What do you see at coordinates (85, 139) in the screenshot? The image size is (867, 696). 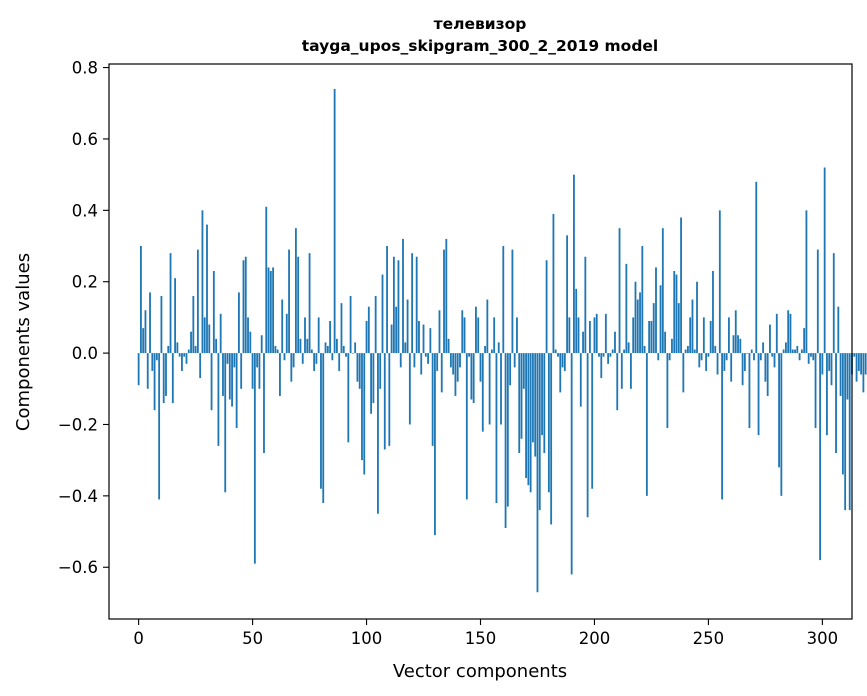 I see `y-tick-label: 0.6` at bounding box center [85, 139].